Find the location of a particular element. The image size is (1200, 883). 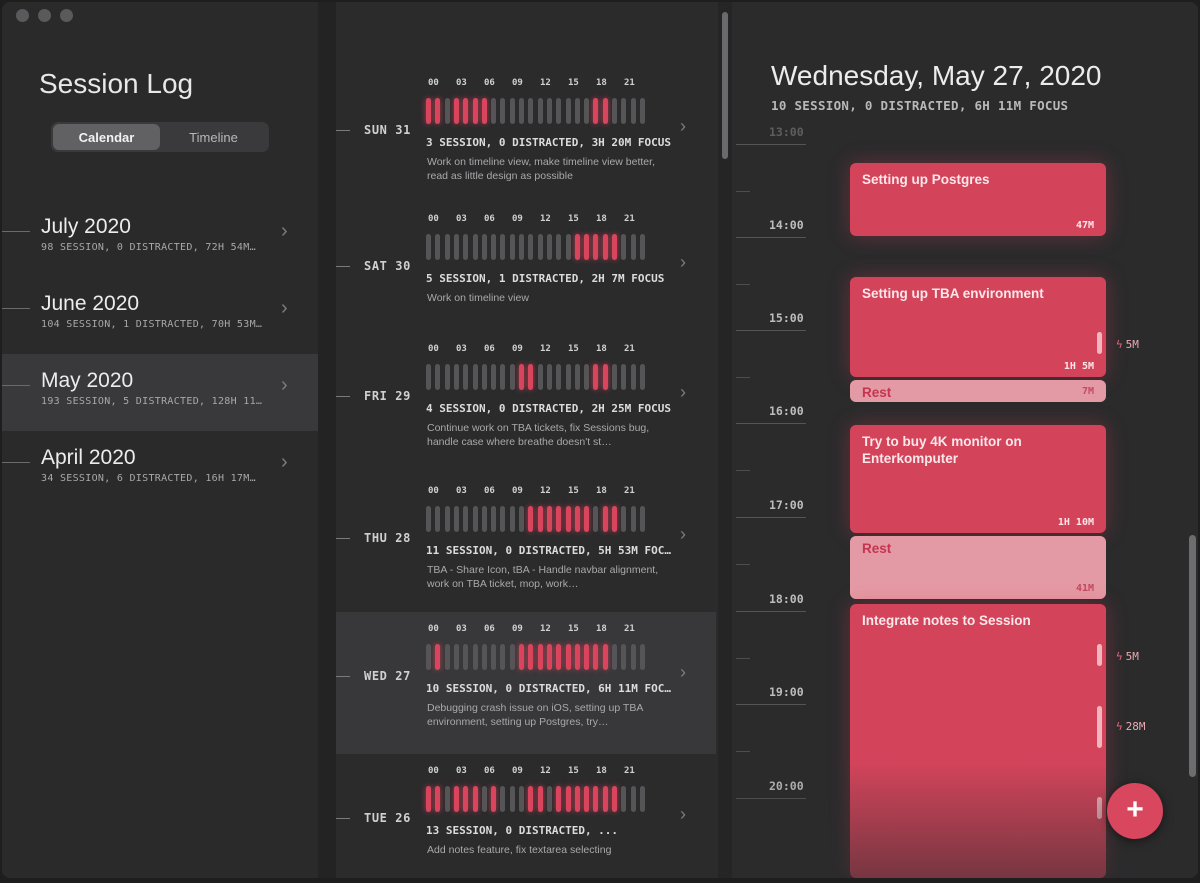

lightning-icon: ϟ is located at coordinates (1119, 656).